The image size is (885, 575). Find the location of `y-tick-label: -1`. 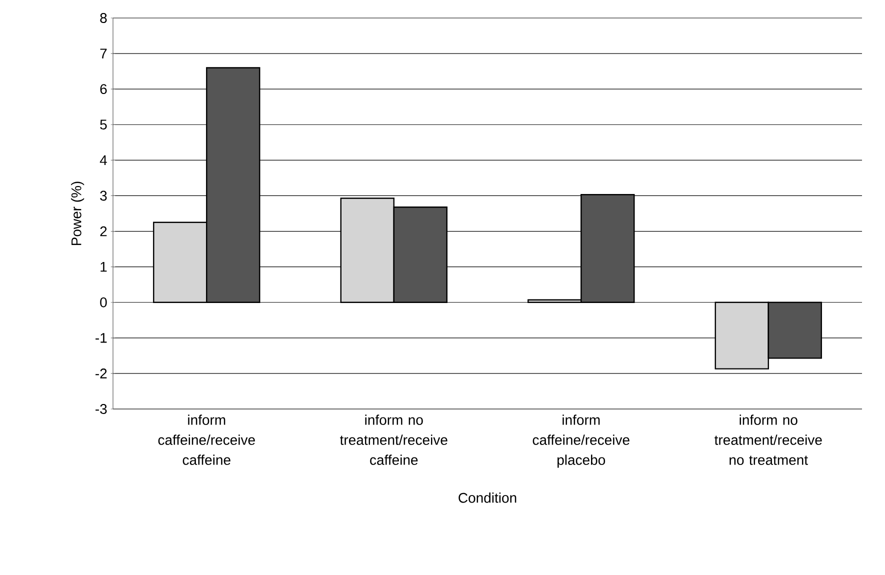

y-tick-label: -1 is located at coordinates (101, 338).